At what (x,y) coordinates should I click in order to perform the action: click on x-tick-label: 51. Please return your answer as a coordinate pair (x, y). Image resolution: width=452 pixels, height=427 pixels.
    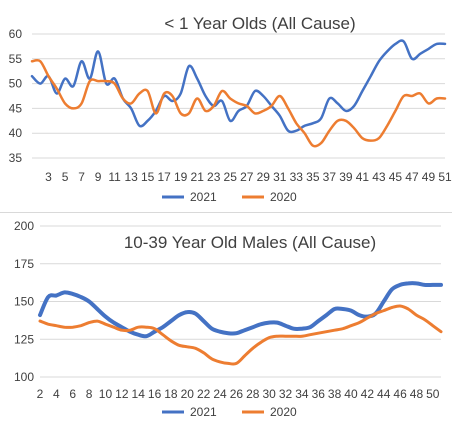
    Looking at the image, I should click on (445, 177).